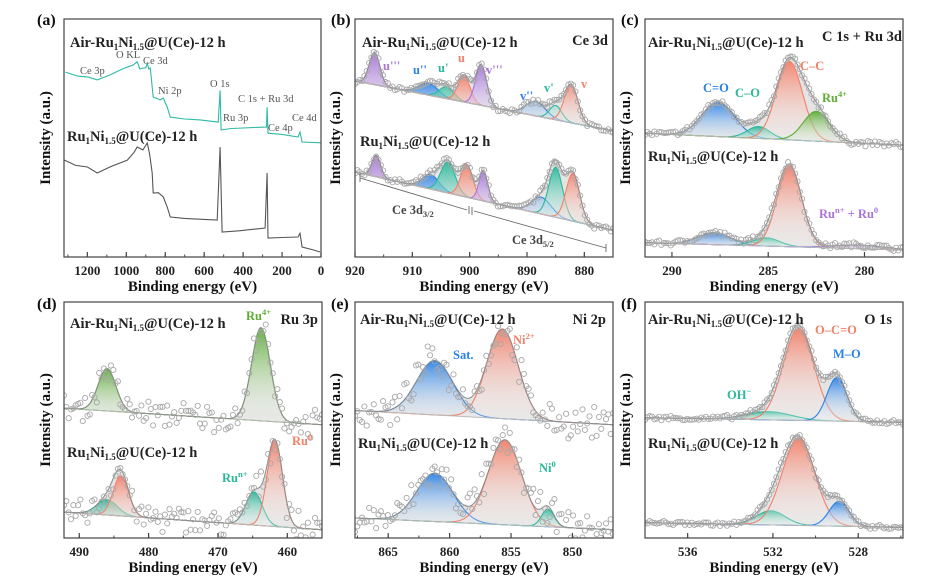 This screenshot has width=944, height=579. Describe the element at coordinates (847, 354) in the screenshot. I see `peak-label: M–O` at that location.